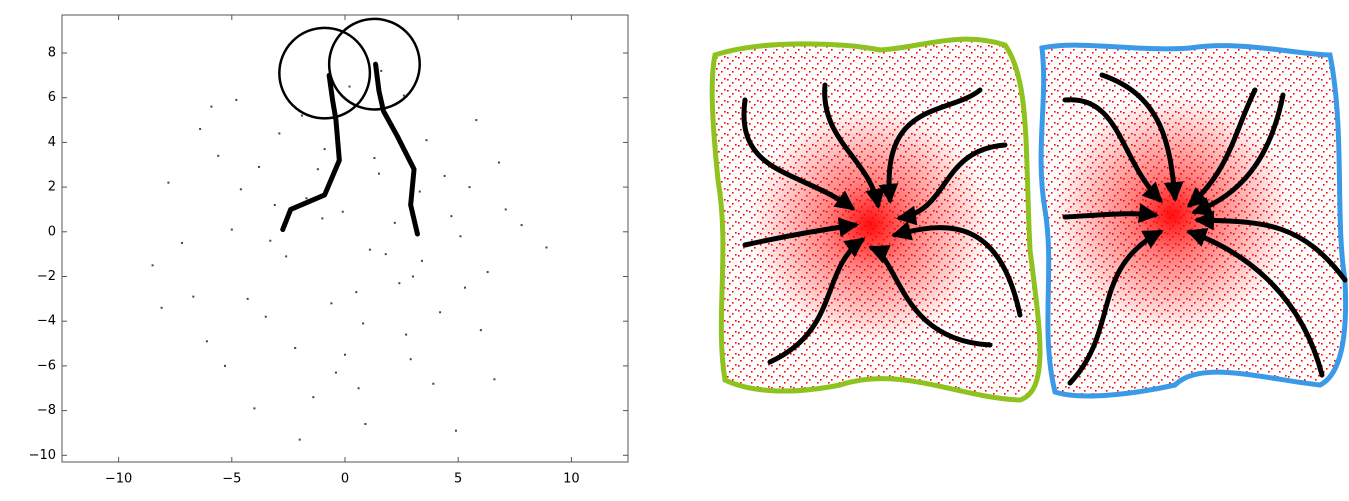  I want to click on arrows-right, so click(1205, 229).